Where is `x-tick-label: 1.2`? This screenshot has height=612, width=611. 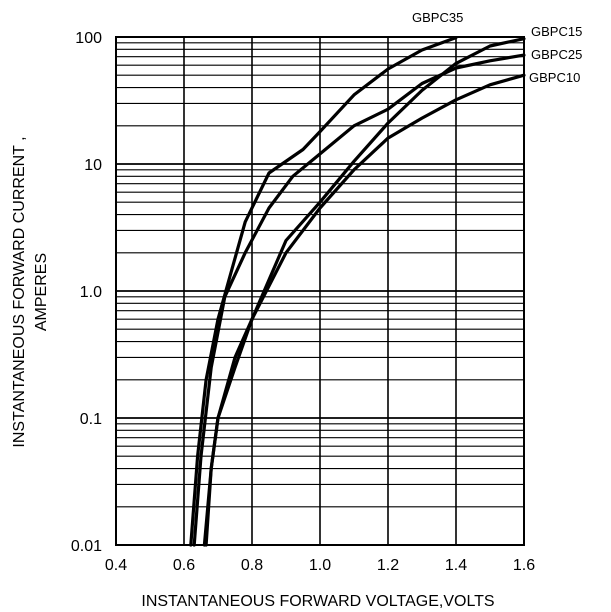
x-tick-label: 1.2 is located at coordinates (388, 565).